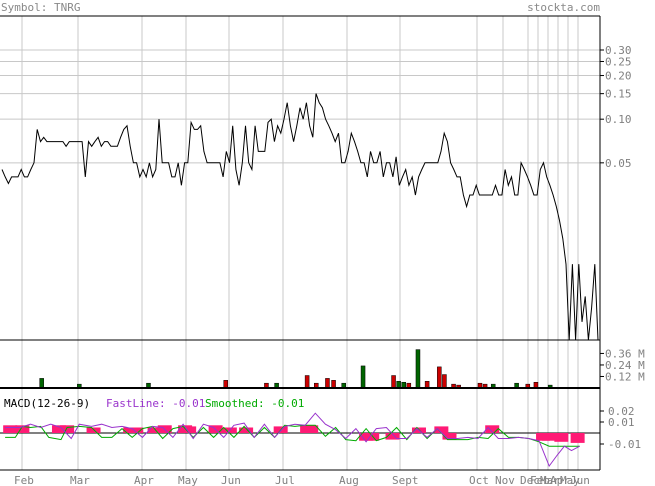 This screenshot has height=486, width=655. I want to click on x-tick-label: Sept, so click(405, 480).